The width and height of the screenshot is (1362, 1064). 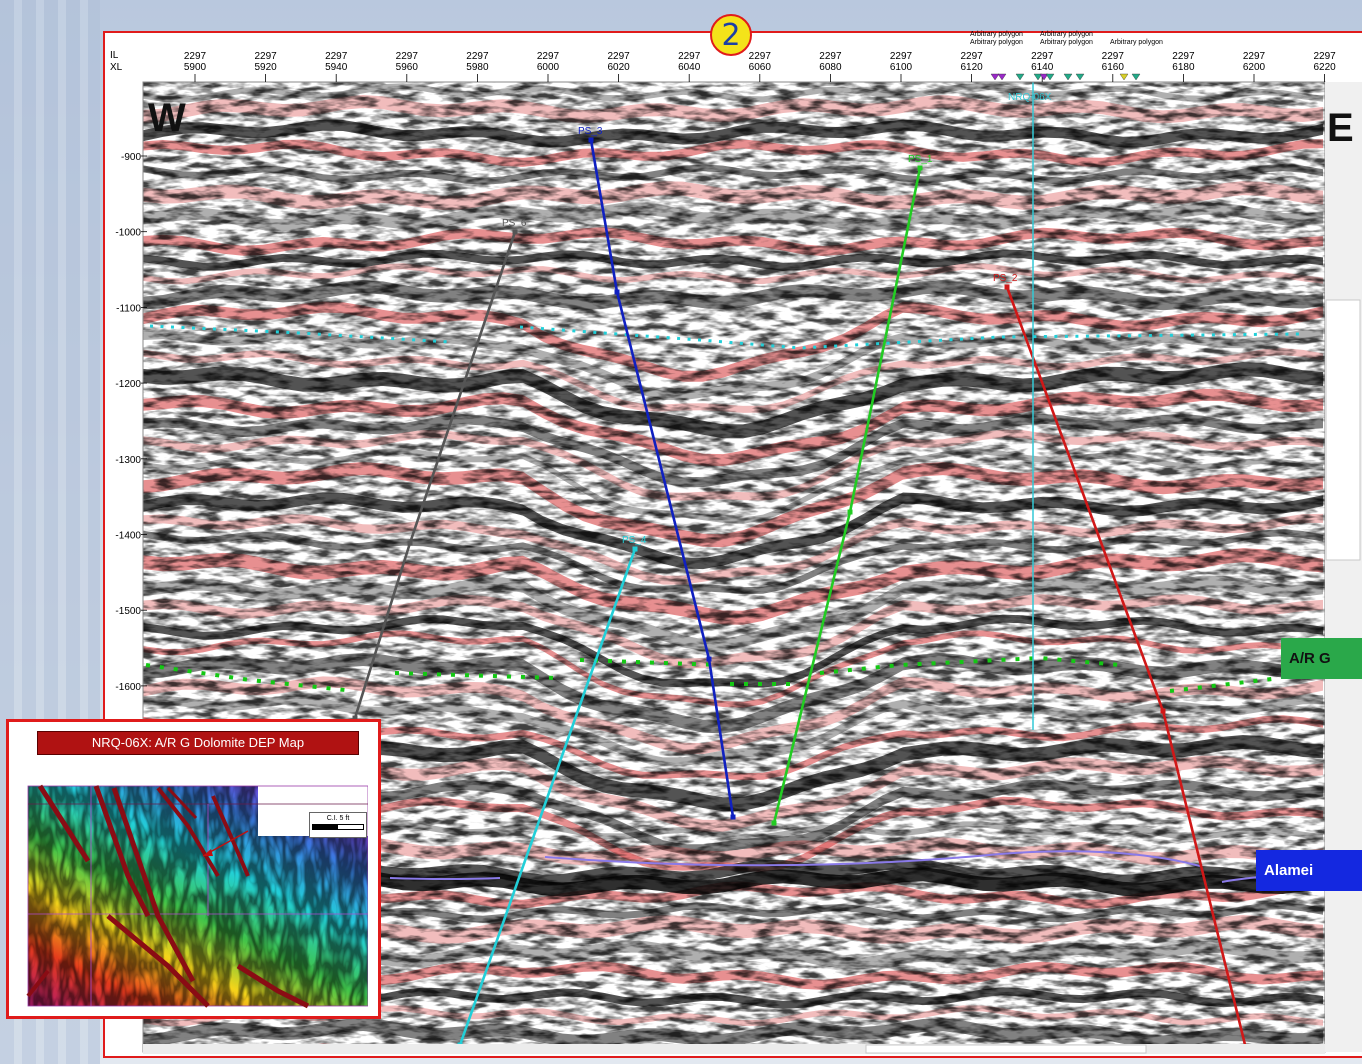 What do you see at coordinates (198, 743) in the screenshot?
I see `inset-map-title: NRQ-06X: A/R G Dolomite DEP Map` at bounding box center [198, 743].